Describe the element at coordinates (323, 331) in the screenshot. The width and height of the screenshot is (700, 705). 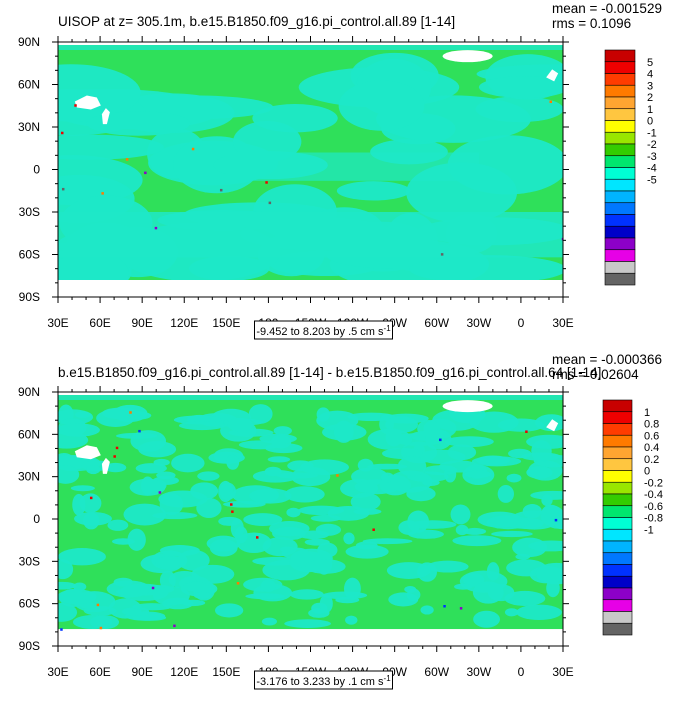
I see `range-label: -9.452 to 8.203 by .5 cm s-1` at that location.